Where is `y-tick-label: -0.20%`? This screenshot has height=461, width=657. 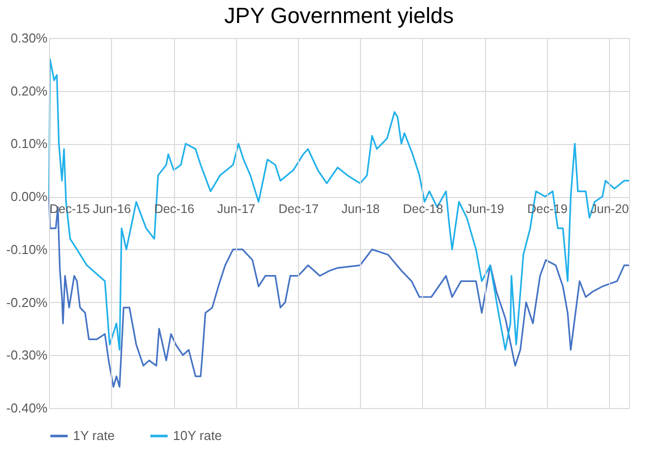
y-tick-label: -0.20% is located at coordinates (27, 302).